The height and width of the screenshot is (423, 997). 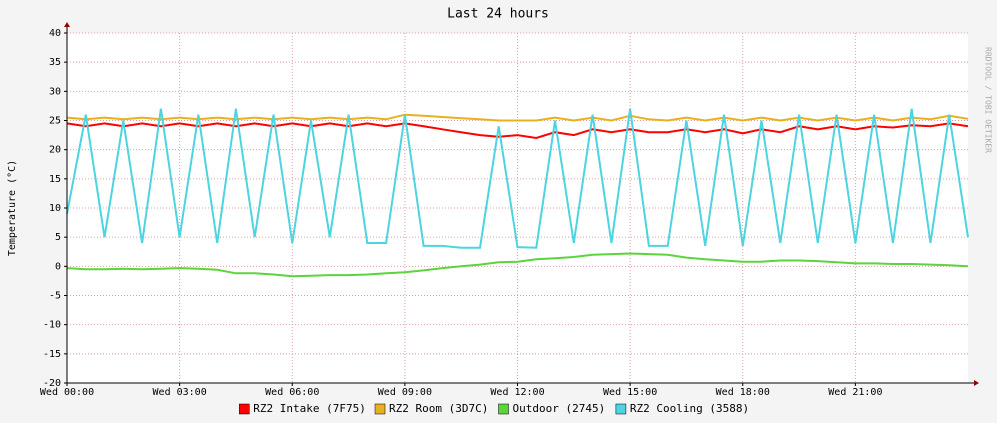 I want to click on y-tick-label: 20, so click(x=55, y=150).